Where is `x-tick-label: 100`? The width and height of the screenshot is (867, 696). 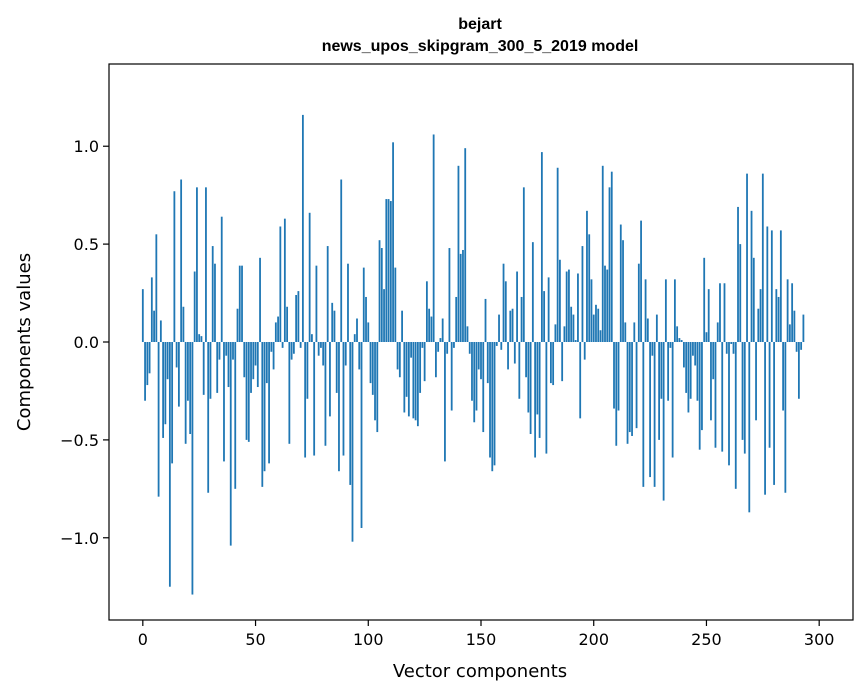 x-tick-label: 100 is located at coordinates (368, 639).